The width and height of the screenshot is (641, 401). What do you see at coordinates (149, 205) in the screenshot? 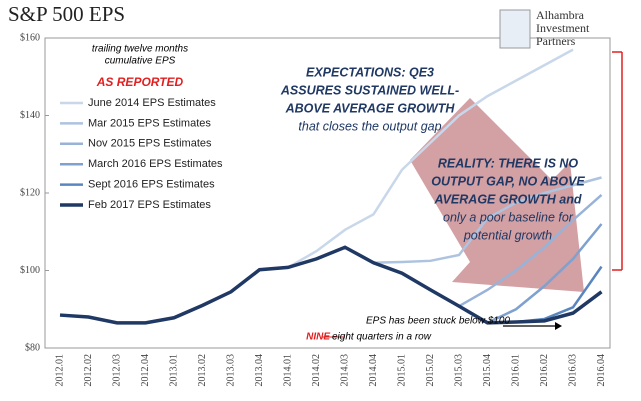
I see `legend-label: Feb 2017 EPS Estimates` at bounding box center [149, 205].